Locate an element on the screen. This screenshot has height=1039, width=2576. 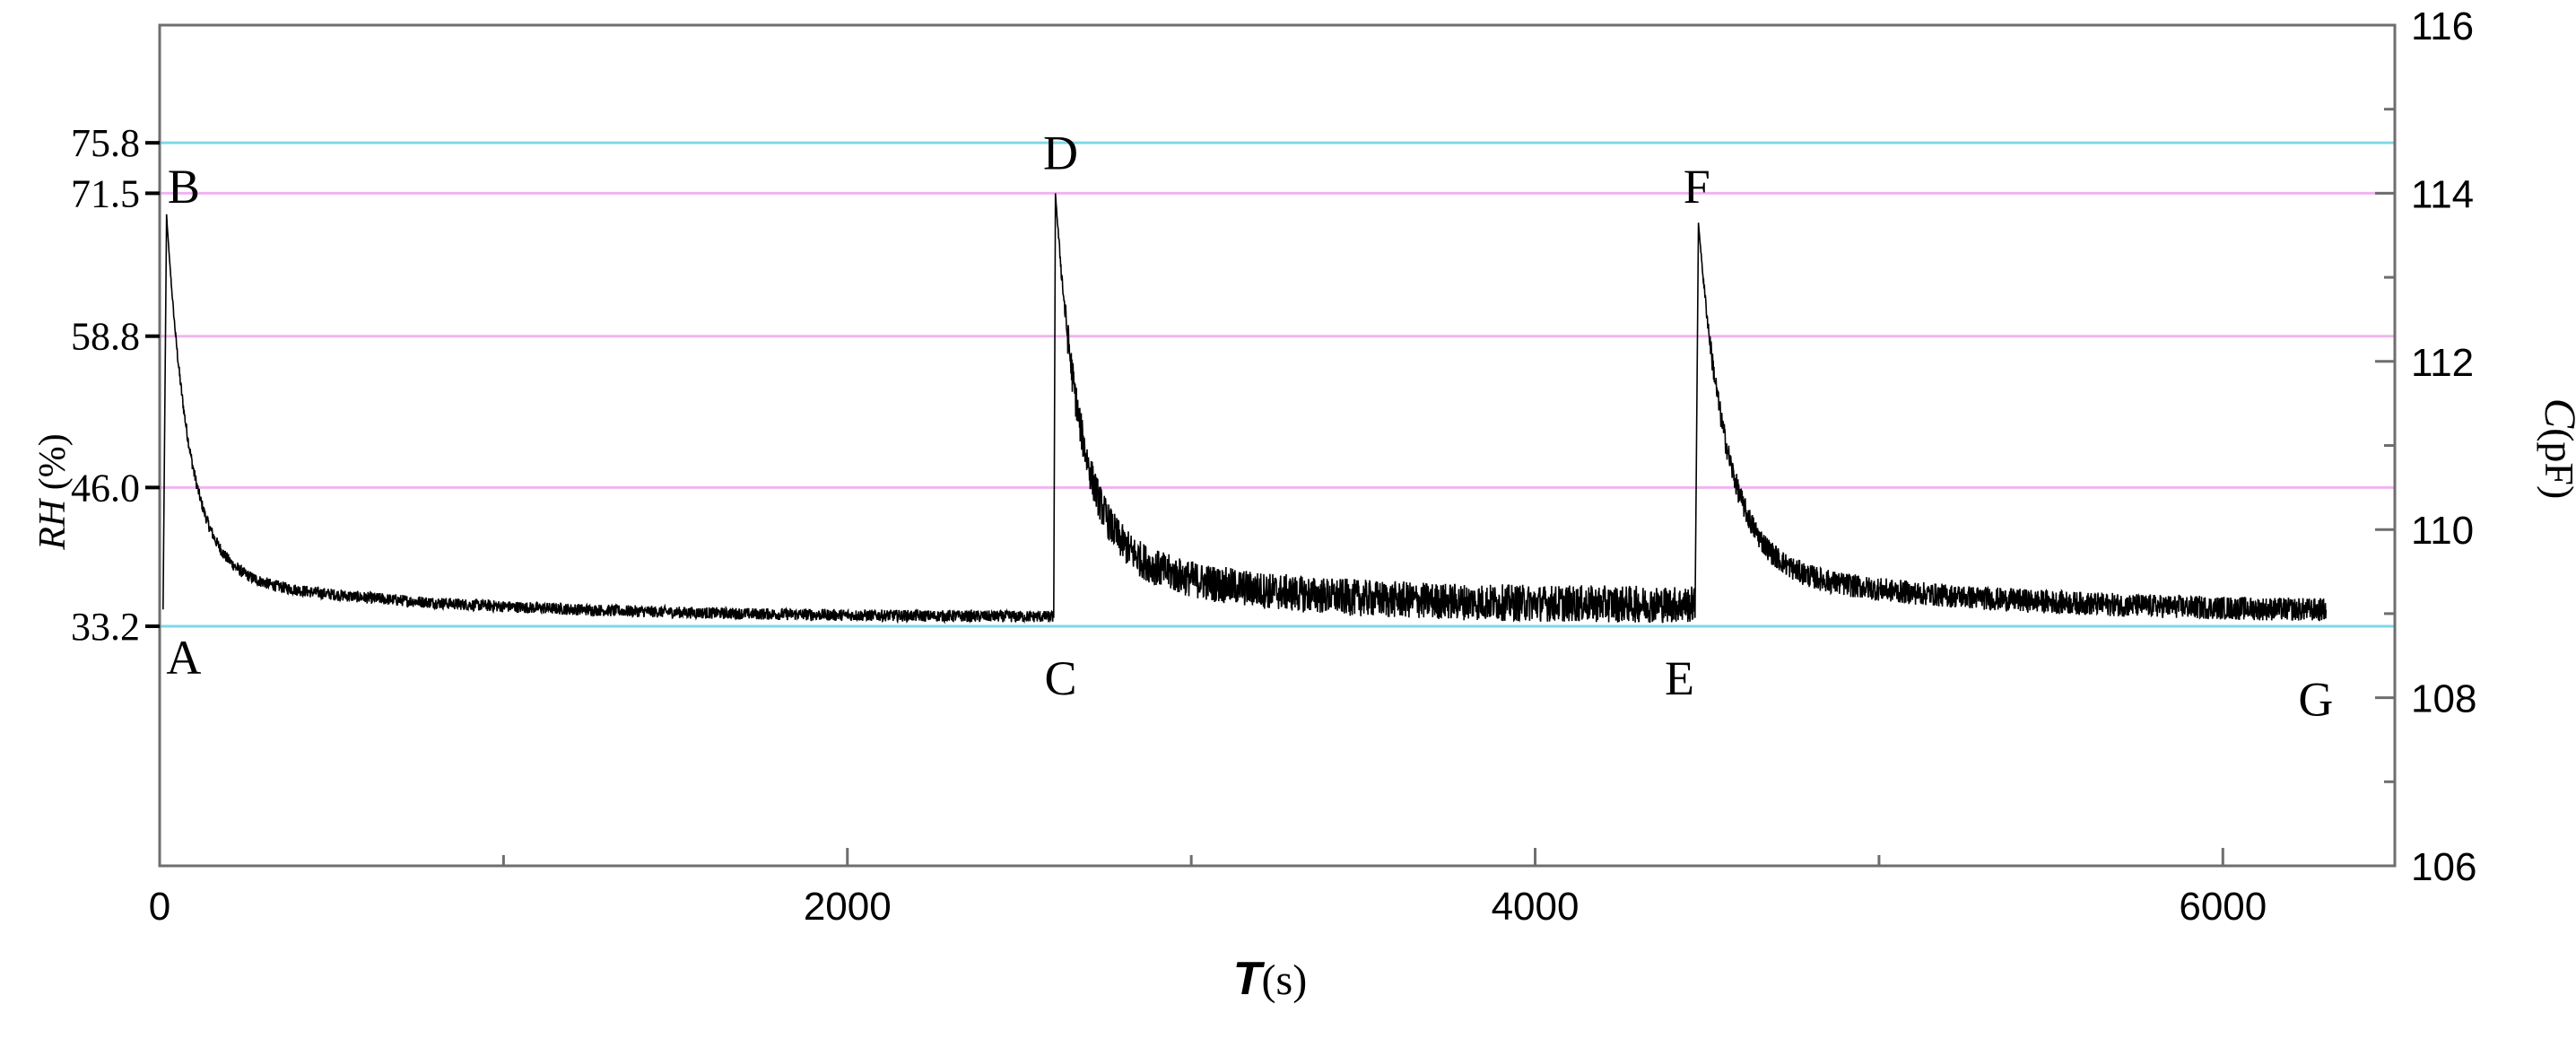
left-tick-label: 33.2 is located at coordinates (105, 627).